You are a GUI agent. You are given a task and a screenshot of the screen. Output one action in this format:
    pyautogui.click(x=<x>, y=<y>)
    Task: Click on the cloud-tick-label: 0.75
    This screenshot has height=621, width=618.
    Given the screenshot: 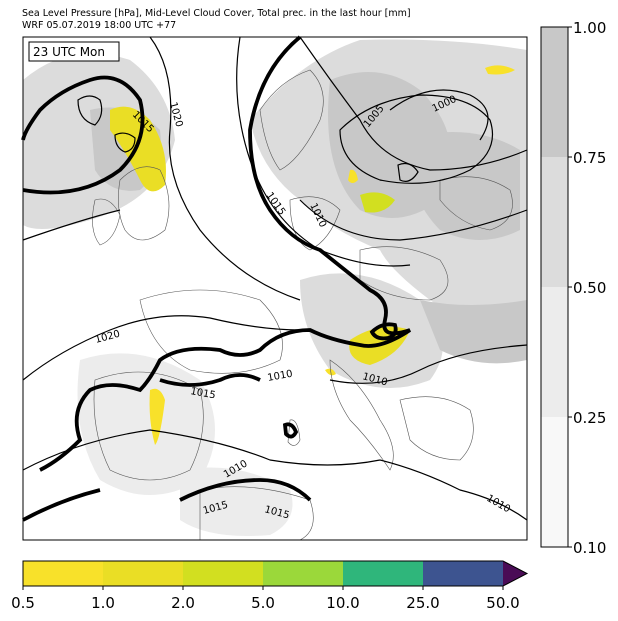 What is the action you would take?
    pyautogui.click(x=589, y=158)
    